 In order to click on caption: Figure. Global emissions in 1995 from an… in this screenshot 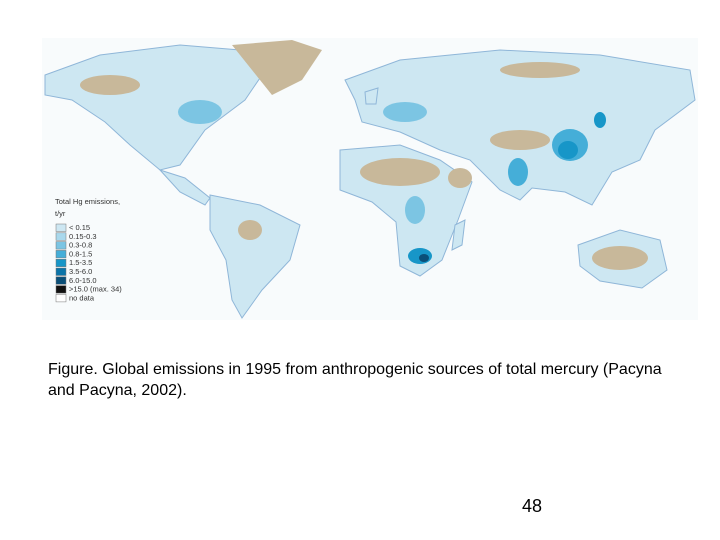, I will do `click(355, 380)`.